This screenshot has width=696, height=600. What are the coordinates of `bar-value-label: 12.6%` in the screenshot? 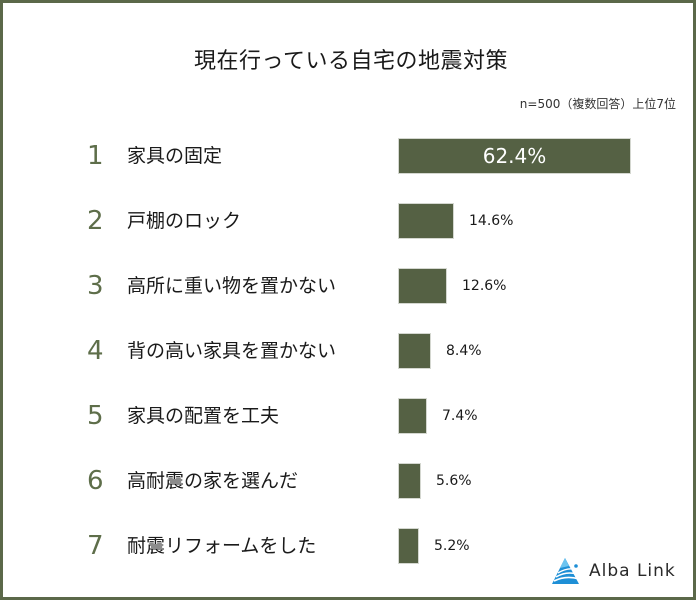 It's located at (484, 286).